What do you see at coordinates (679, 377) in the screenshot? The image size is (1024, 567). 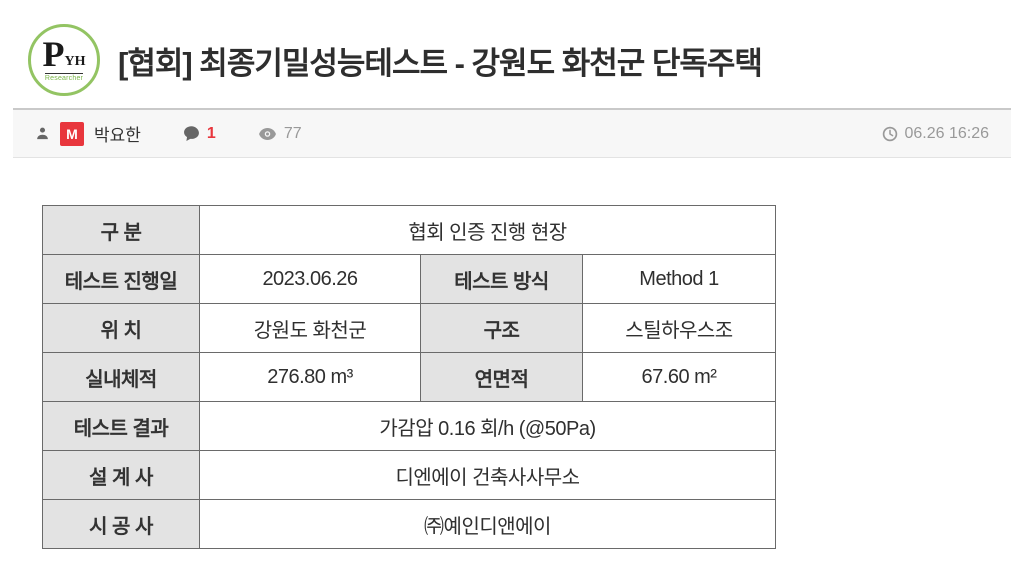 I see `row-value: 67.60 m²` at bounding box center [679, 377].